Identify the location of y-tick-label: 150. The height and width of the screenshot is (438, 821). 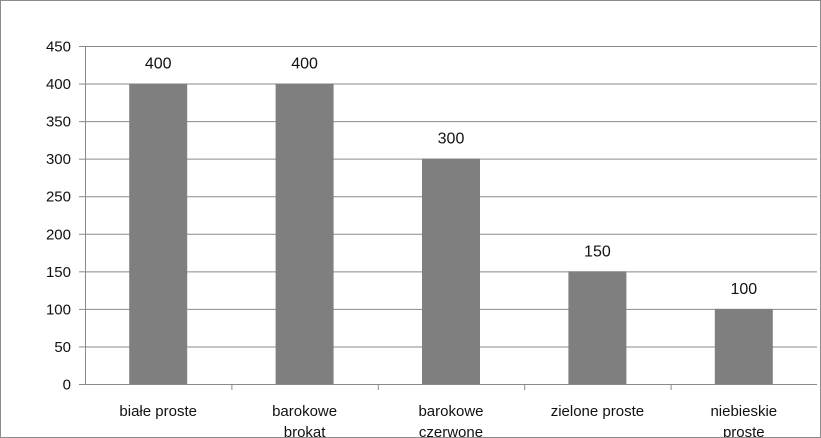
(58, 272).